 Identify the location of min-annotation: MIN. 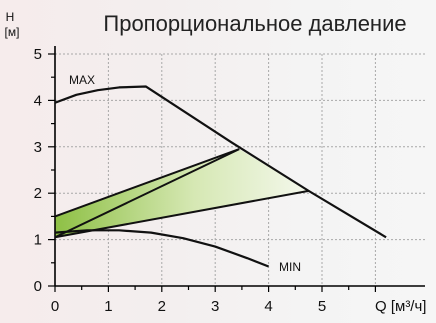
(290, 267).